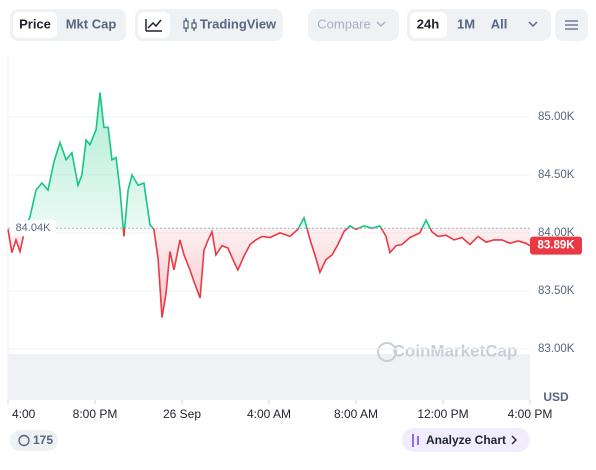 This screenshot has width=596, height=470. Describe the element at coordinates (556, 117) in the screenshot. I see `y-tick-label: 85.00K` at that location.